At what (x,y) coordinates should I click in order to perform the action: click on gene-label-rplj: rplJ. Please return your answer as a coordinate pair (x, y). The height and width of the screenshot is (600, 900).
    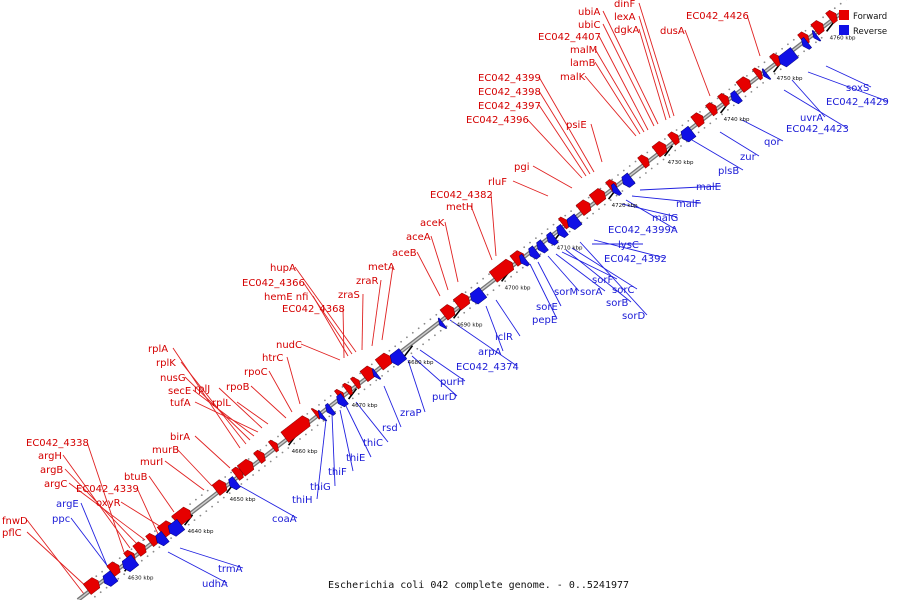
    Looking at the image, I should click on (202, 389).